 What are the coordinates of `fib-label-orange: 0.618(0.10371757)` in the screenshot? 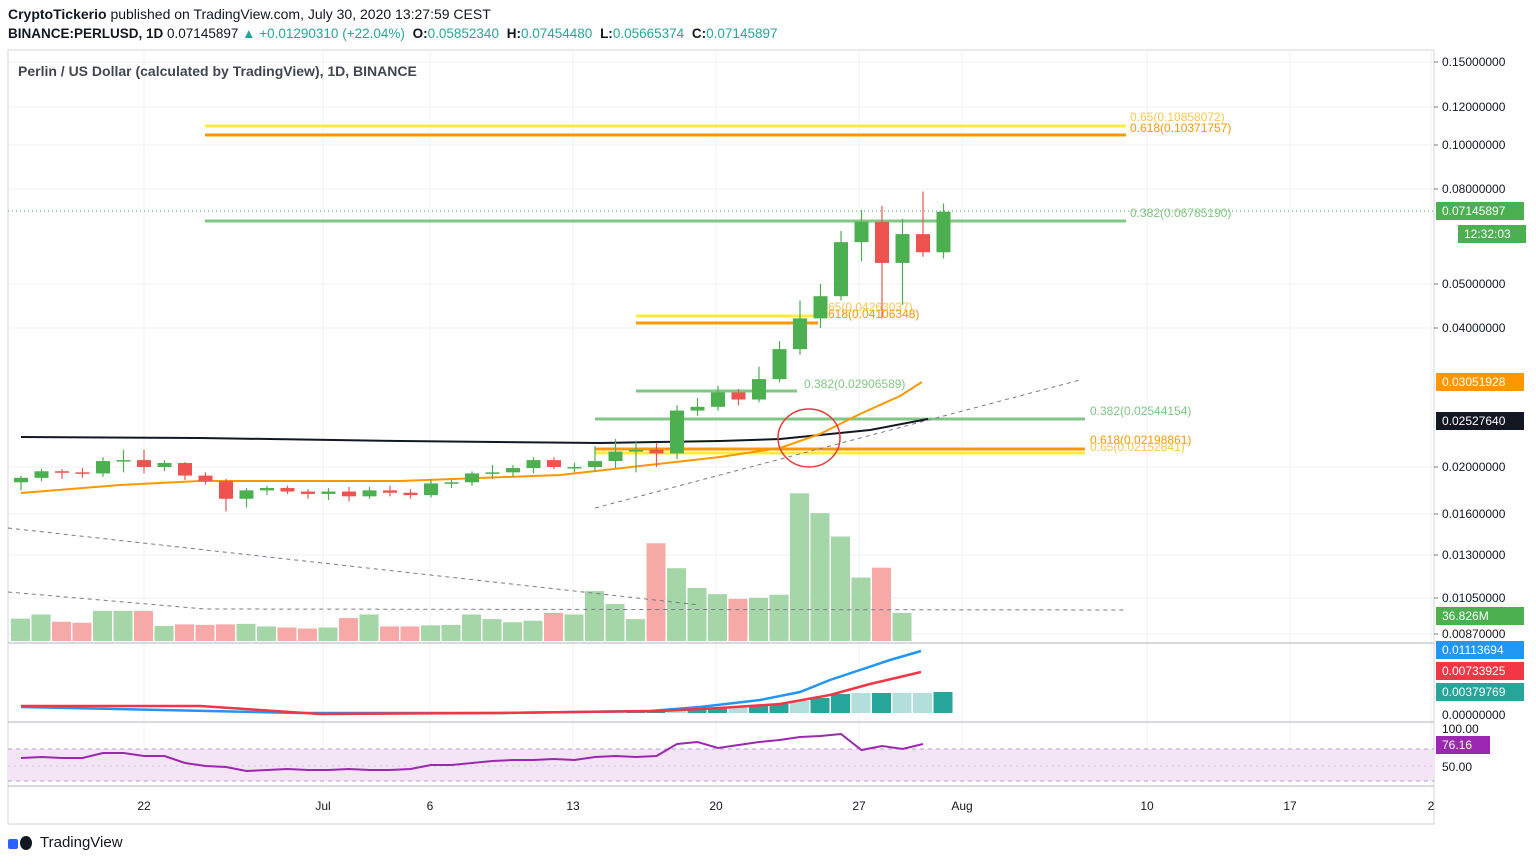 It's located at (1180, 128).